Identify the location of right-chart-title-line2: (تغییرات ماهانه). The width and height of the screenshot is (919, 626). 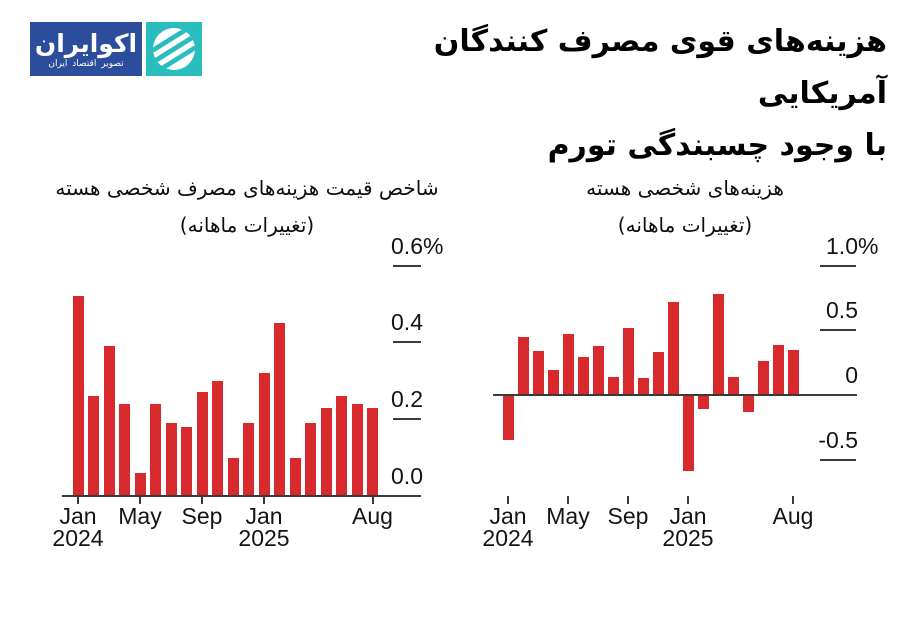
(685, 225).